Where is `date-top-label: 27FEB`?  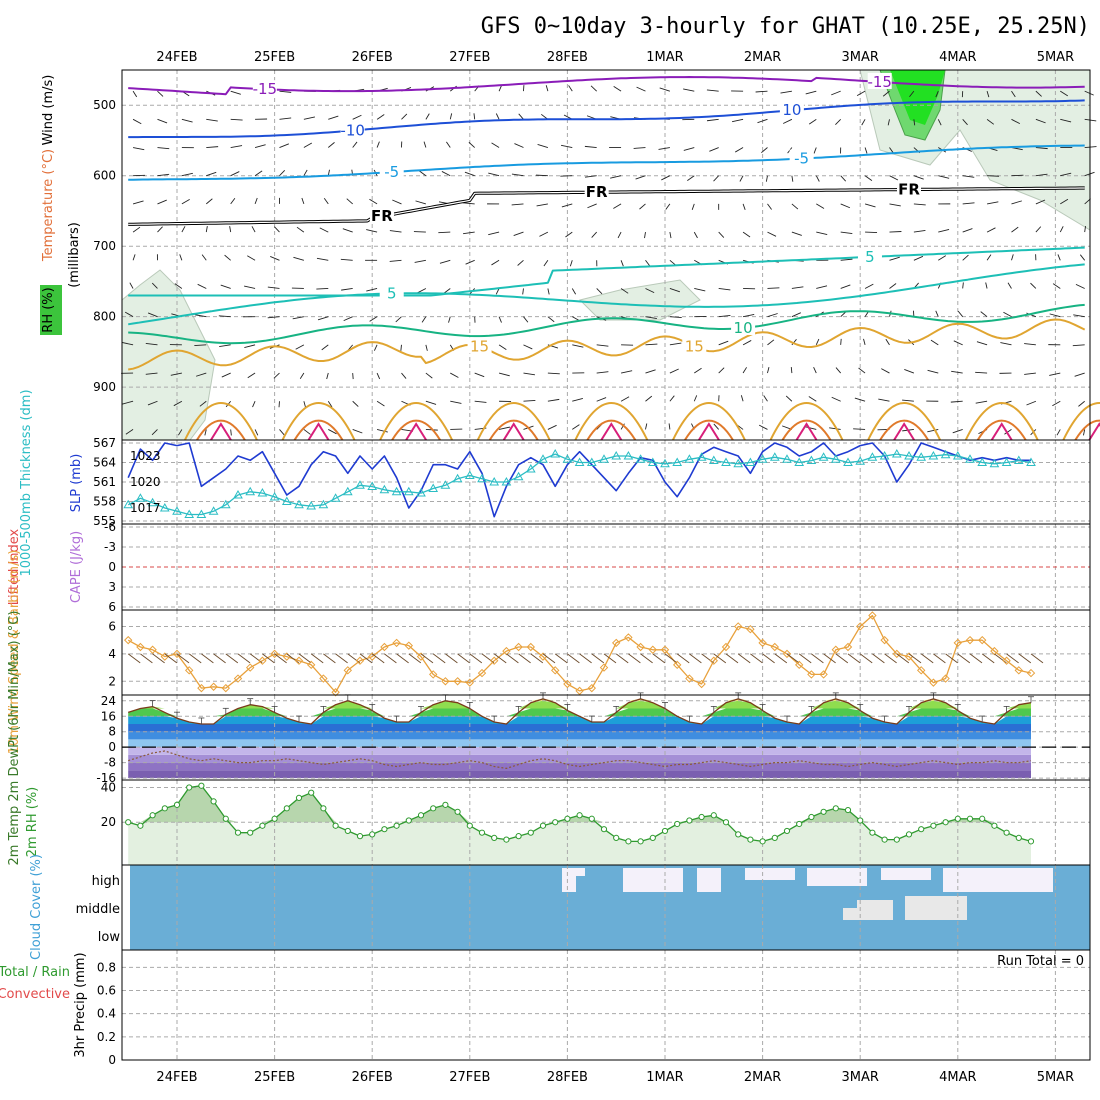
date-top-label: 27FEB is located at coordinates (469, 57).